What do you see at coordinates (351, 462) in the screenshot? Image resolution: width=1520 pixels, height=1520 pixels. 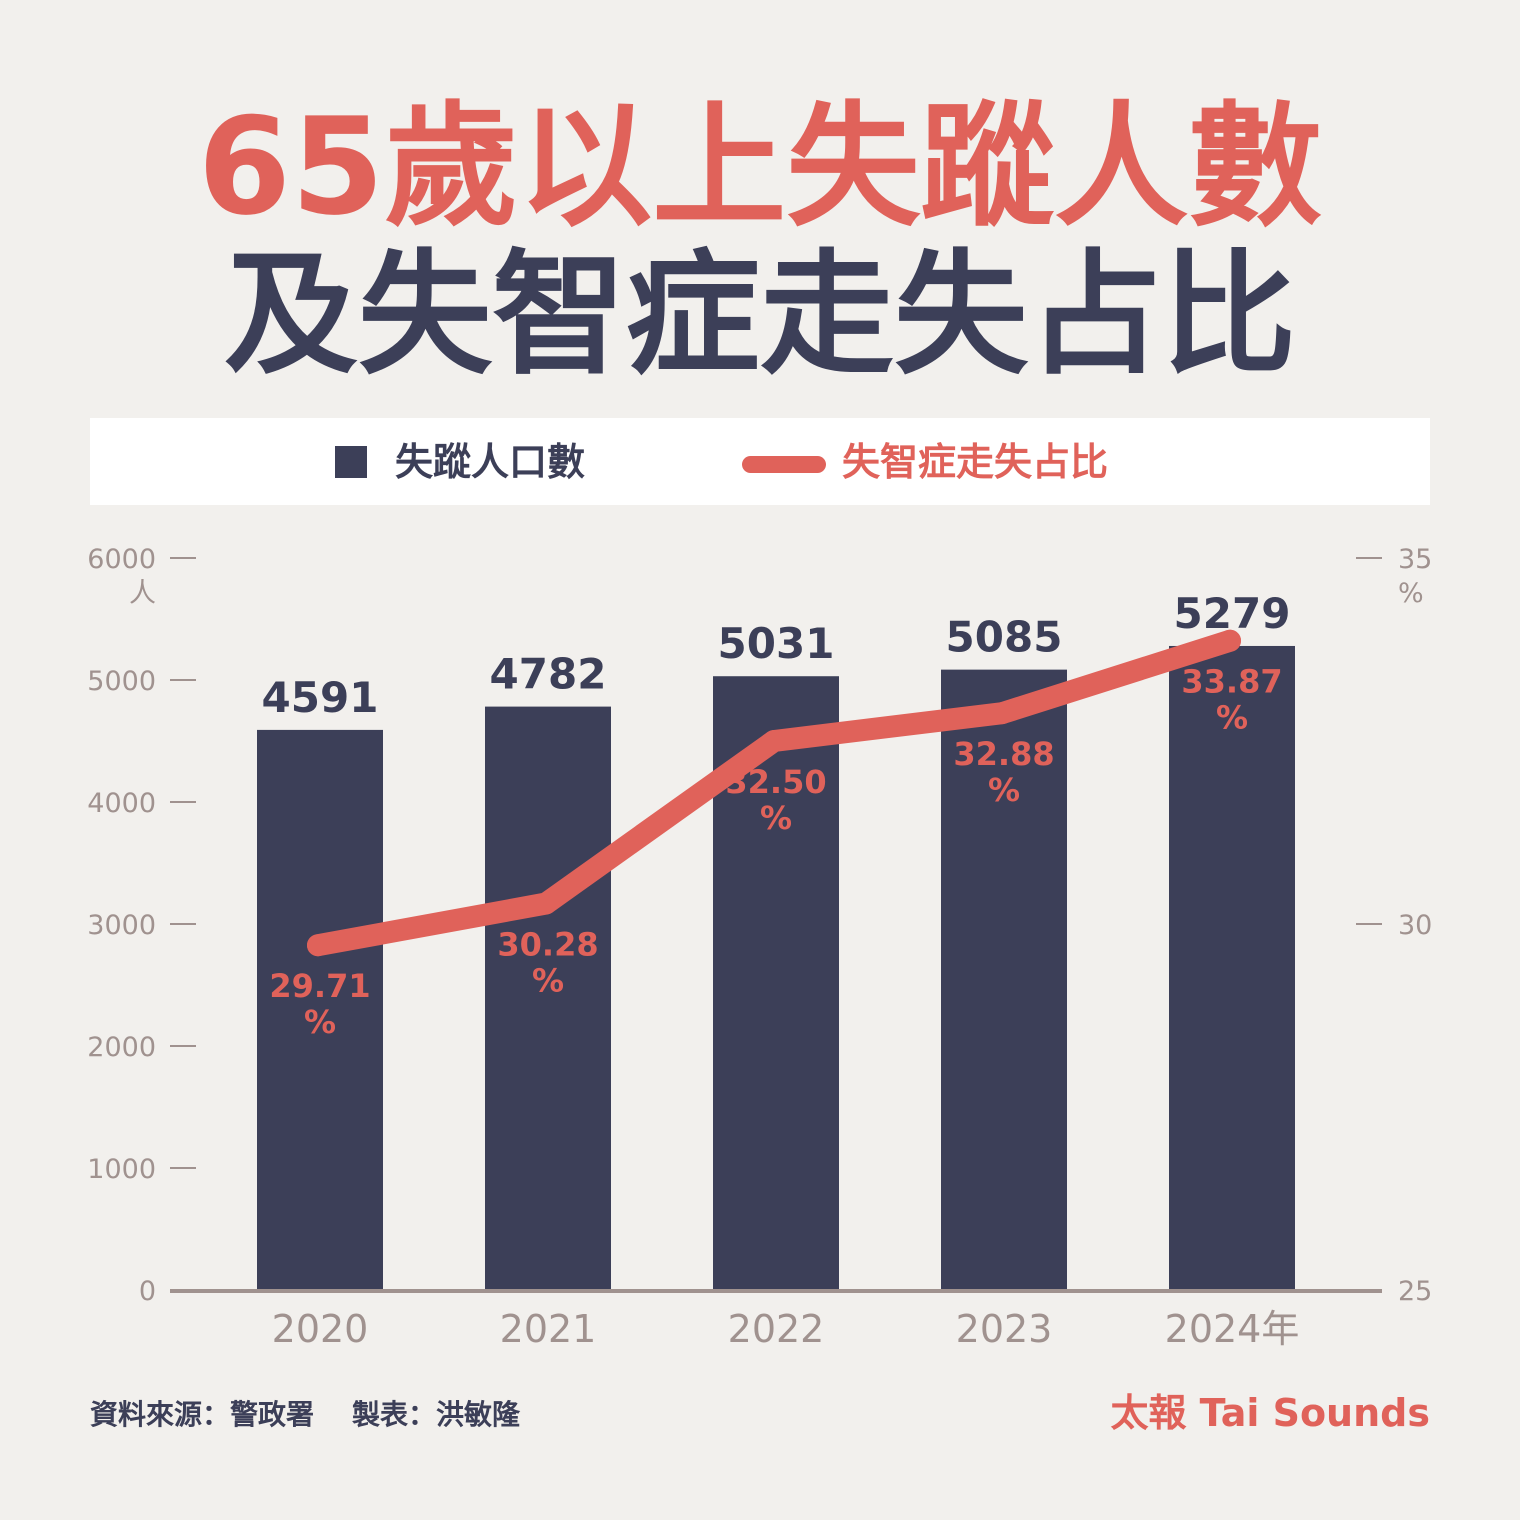 I see `legend-bar-swatch` at bounding box center [351, 462].